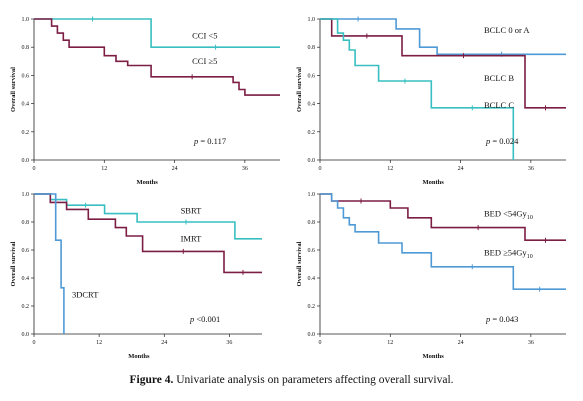 Image resolution: width=583 pixels, height=401 pixels. What do you see at coordinates (499, 105) in the screenshot?
I see `curve-label: BCLC C` at bounding box center [499, 105].